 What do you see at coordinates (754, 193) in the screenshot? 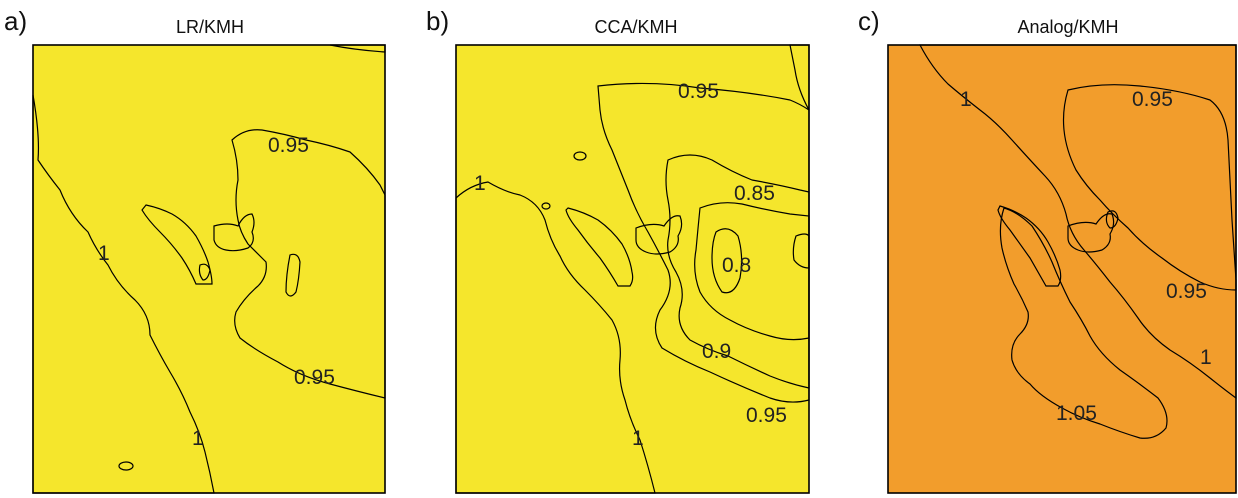
I see `panel-b-label-3: 0.85` at bounding box center [754, 193].